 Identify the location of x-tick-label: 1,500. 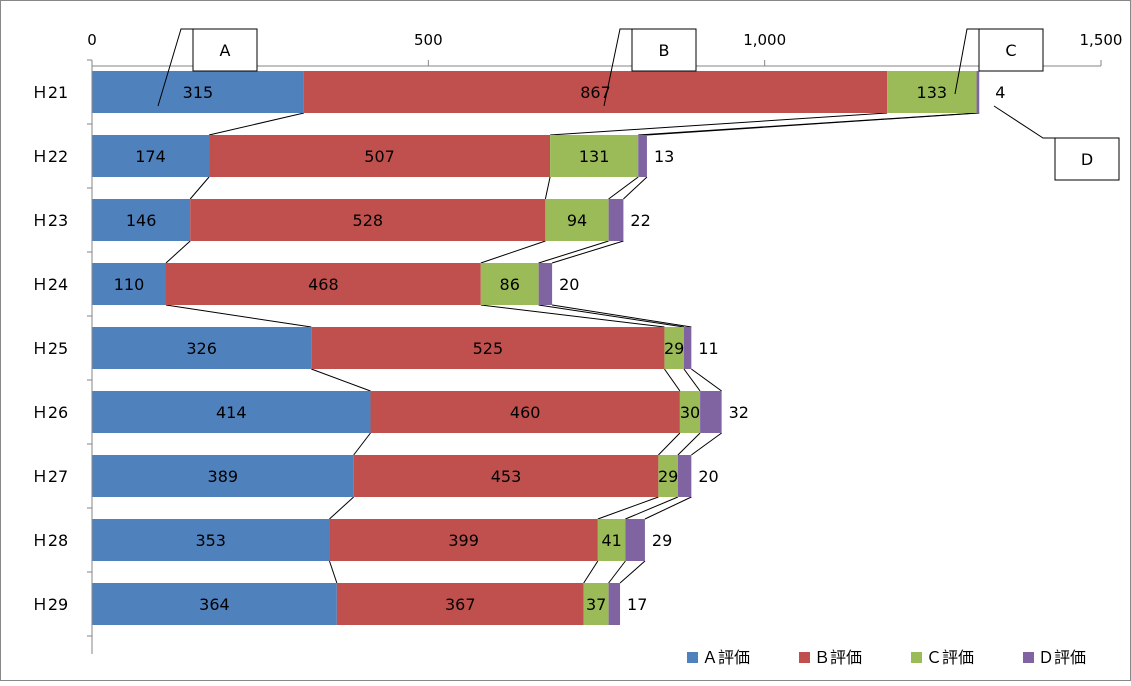
(1101, 40).